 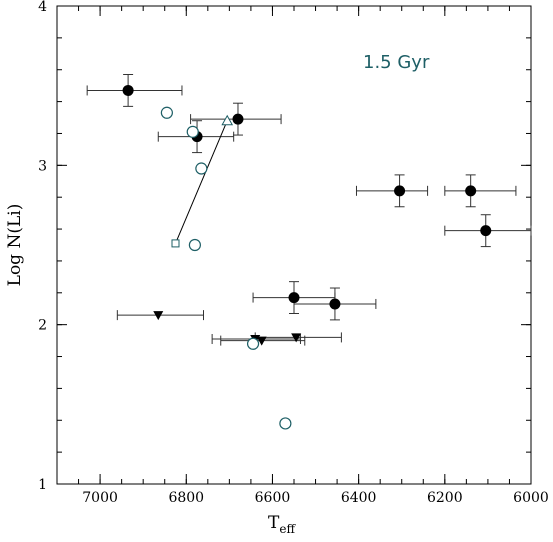 What do you see at coordinates (445, 498) in the screenshot?
I see `x-tick-label: 6200` at bounding box center [445, 498].